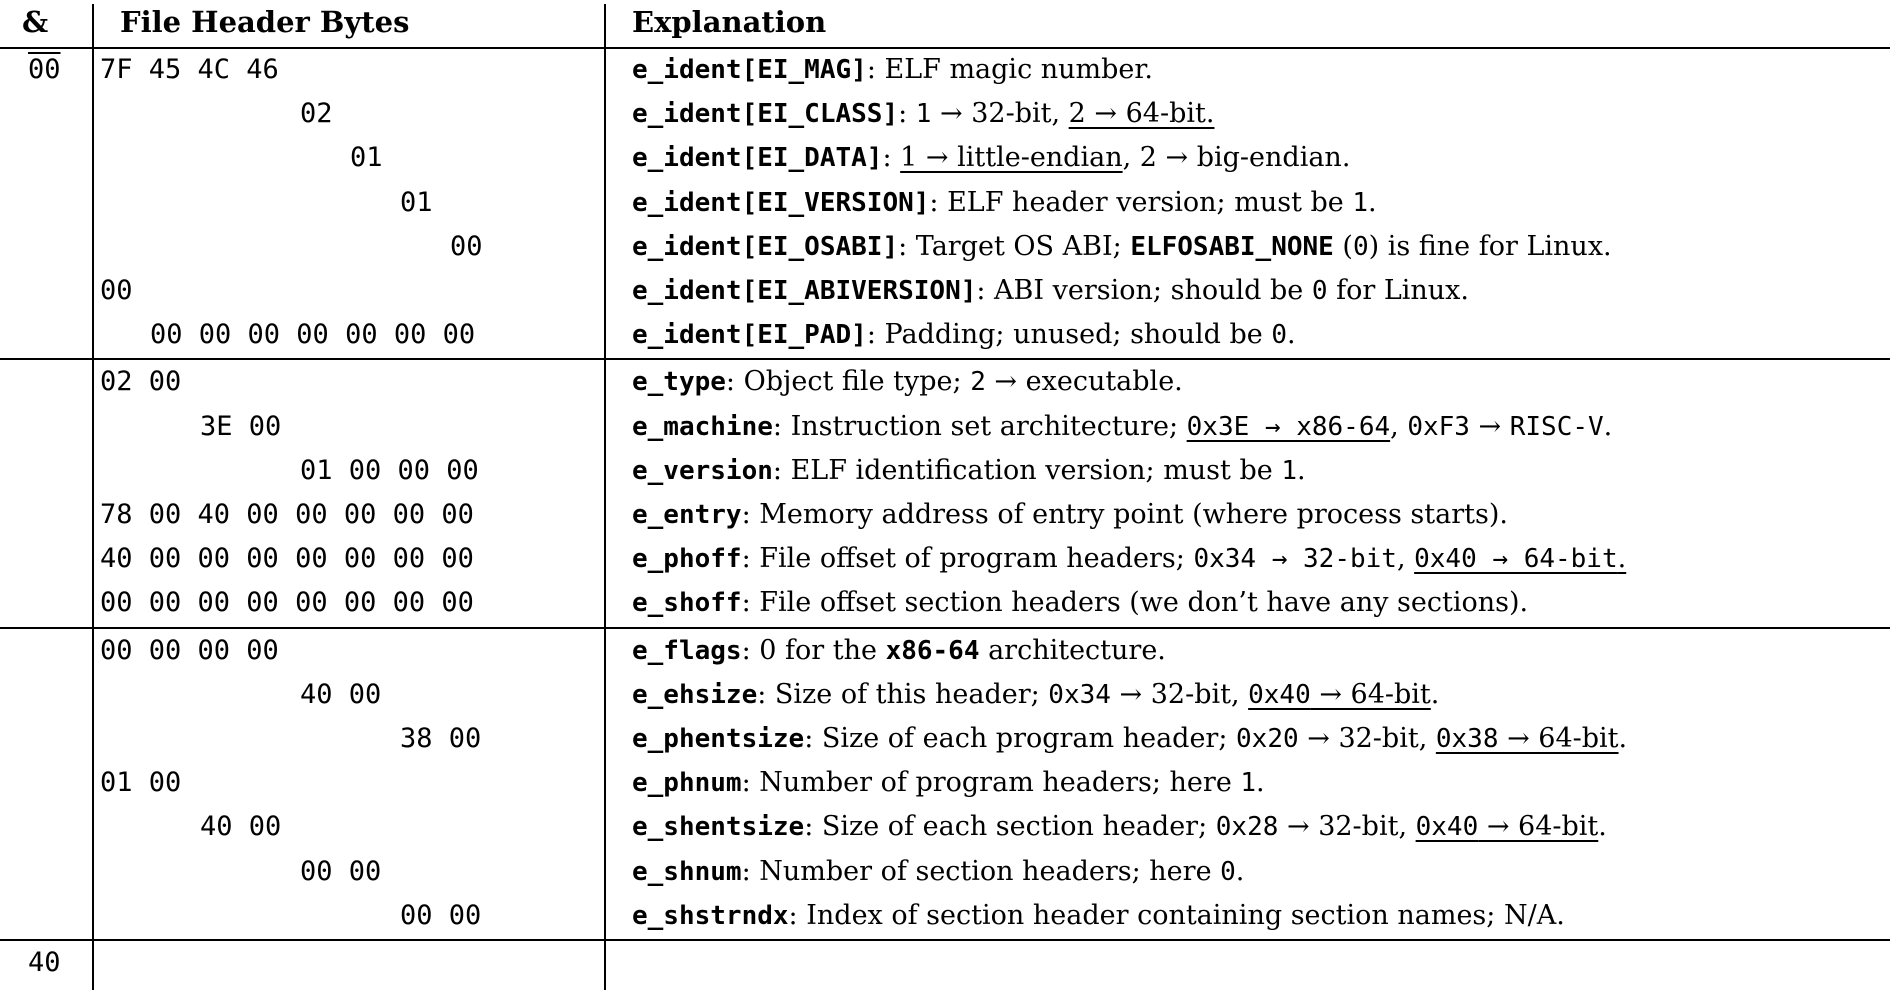  Describe the element at coordinates (316, 114) in the screenshot. I see `header-bytes: 02` at that location.